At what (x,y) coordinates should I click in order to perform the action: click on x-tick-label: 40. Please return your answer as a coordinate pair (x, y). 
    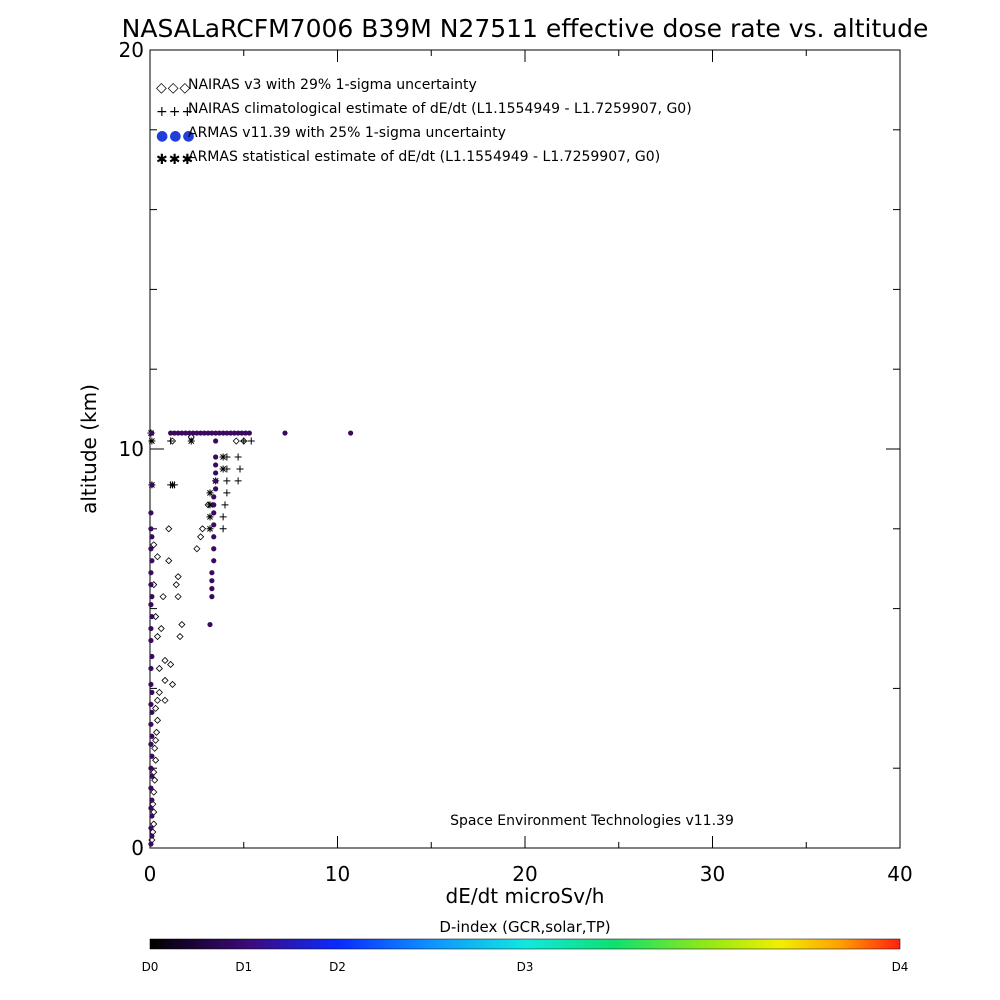
    Looking at the image, I should click on (899, 874).